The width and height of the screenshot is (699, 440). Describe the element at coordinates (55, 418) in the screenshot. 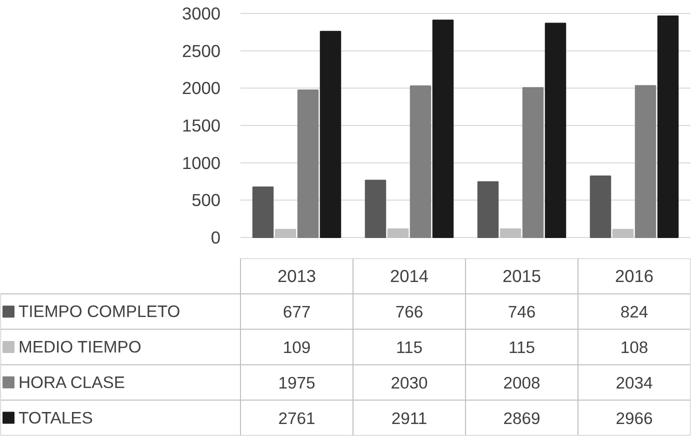

I see `legend-label: TOTALES` at that location.